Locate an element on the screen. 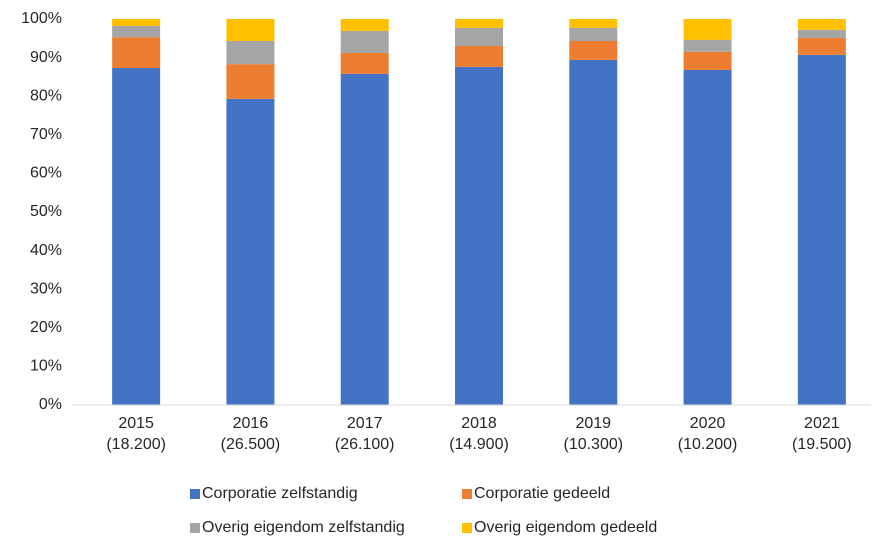  x-tick-label: 2017 is located at coordinates (365, 423).